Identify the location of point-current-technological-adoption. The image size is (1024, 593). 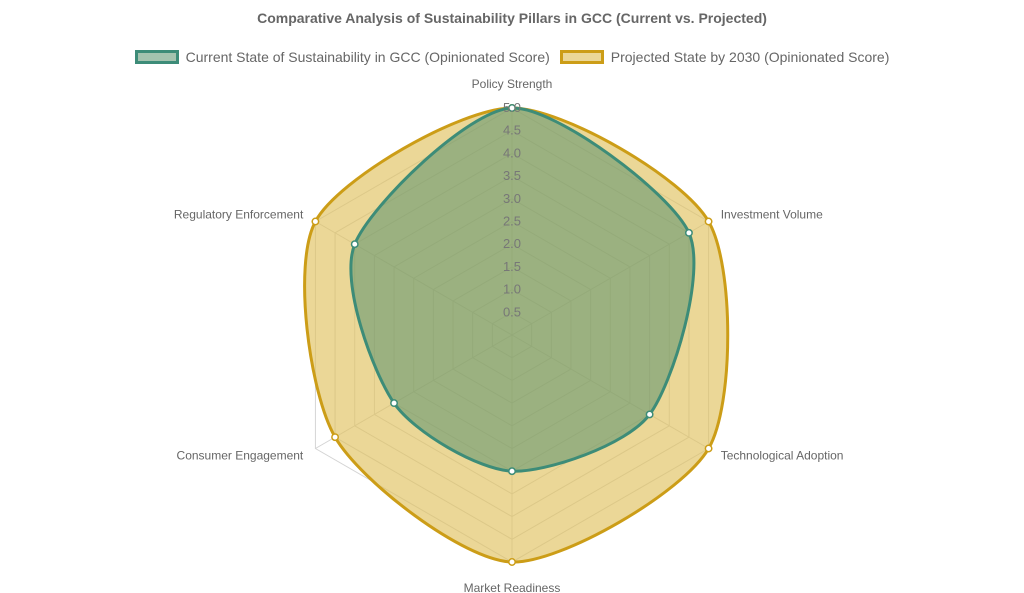
(649, 414).